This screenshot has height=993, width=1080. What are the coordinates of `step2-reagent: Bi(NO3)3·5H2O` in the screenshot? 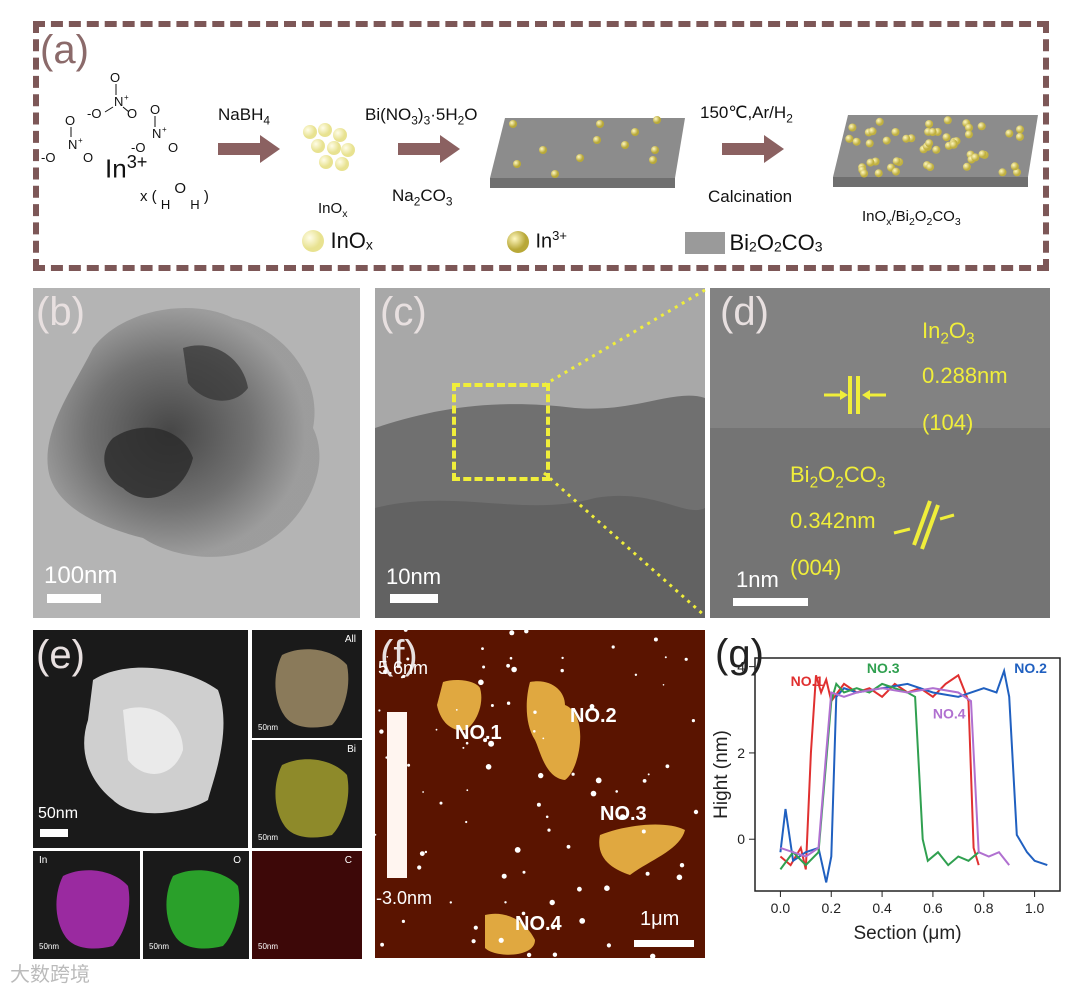 It's located at (421, 116).